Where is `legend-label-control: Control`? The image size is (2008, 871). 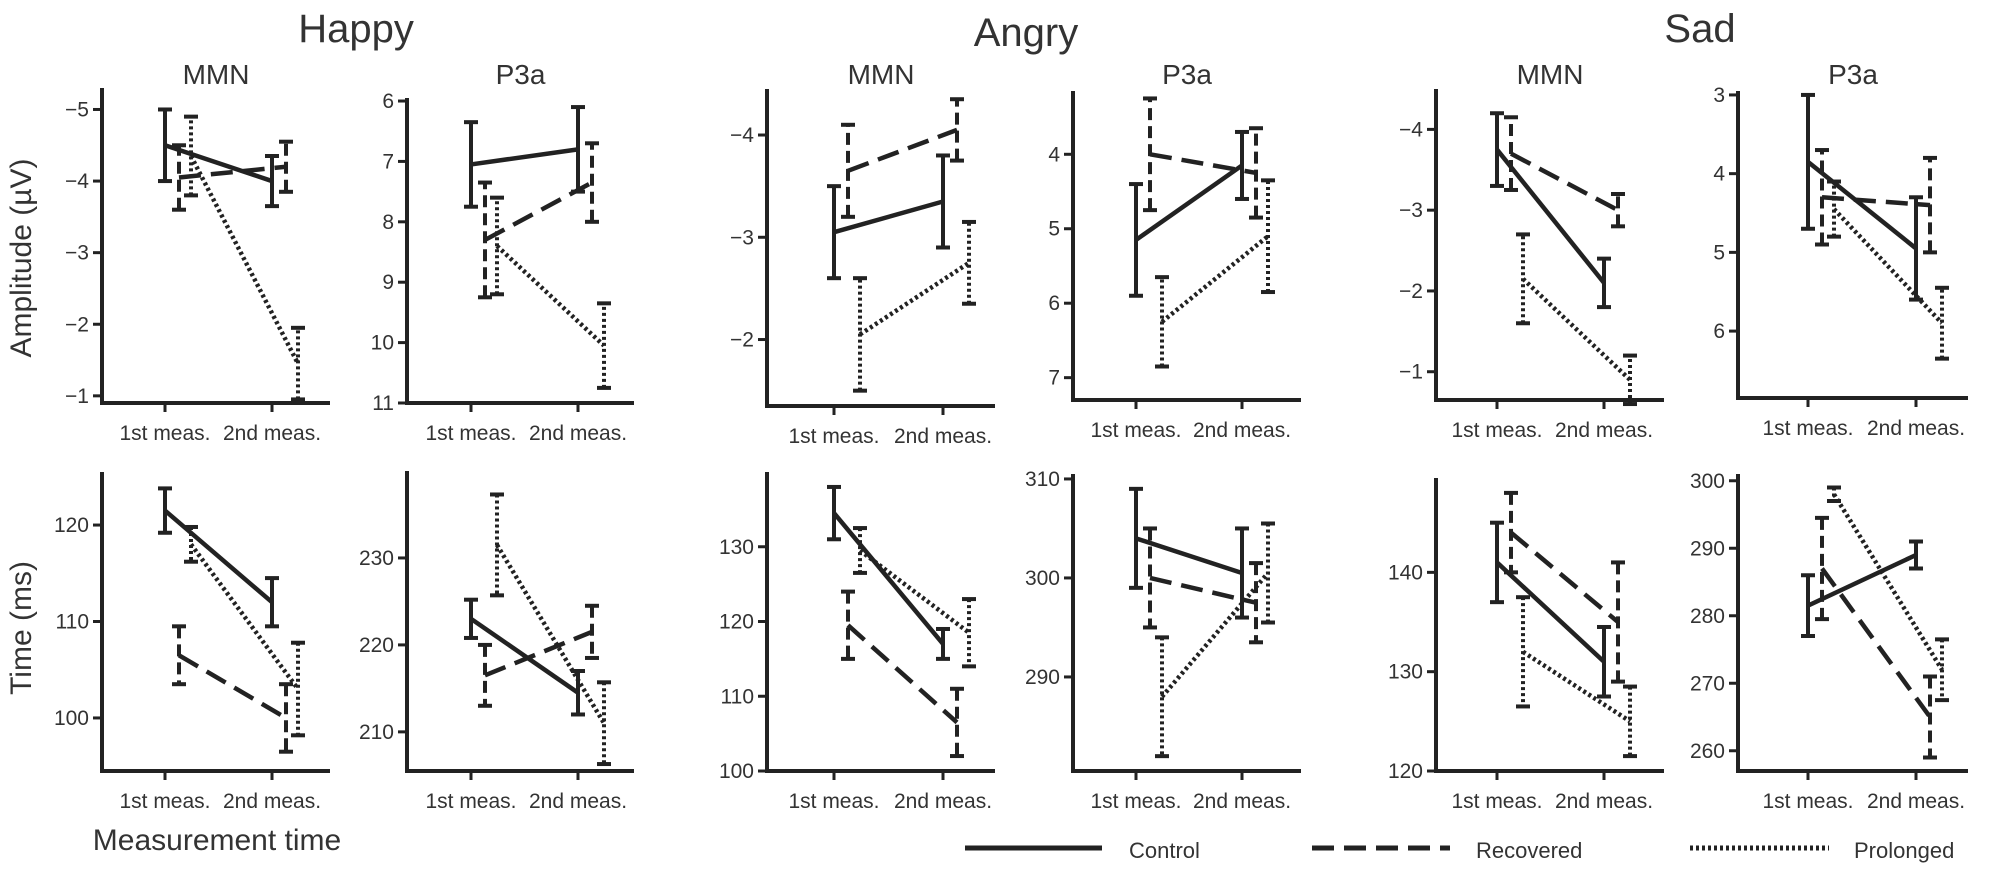 legend-label-control: Control is located at coordinates (1164, 850).